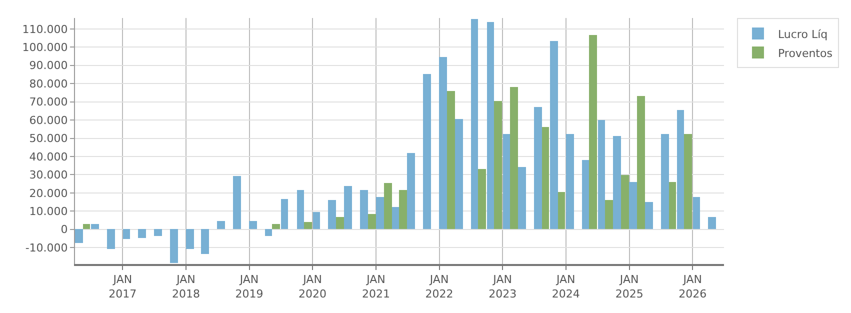 Image resolution: width=851 pixels, height=313 pixels. Describe the element at coordinates (48, 65) in the screenshot. I see `y-tick-label: 90.000` at that location.